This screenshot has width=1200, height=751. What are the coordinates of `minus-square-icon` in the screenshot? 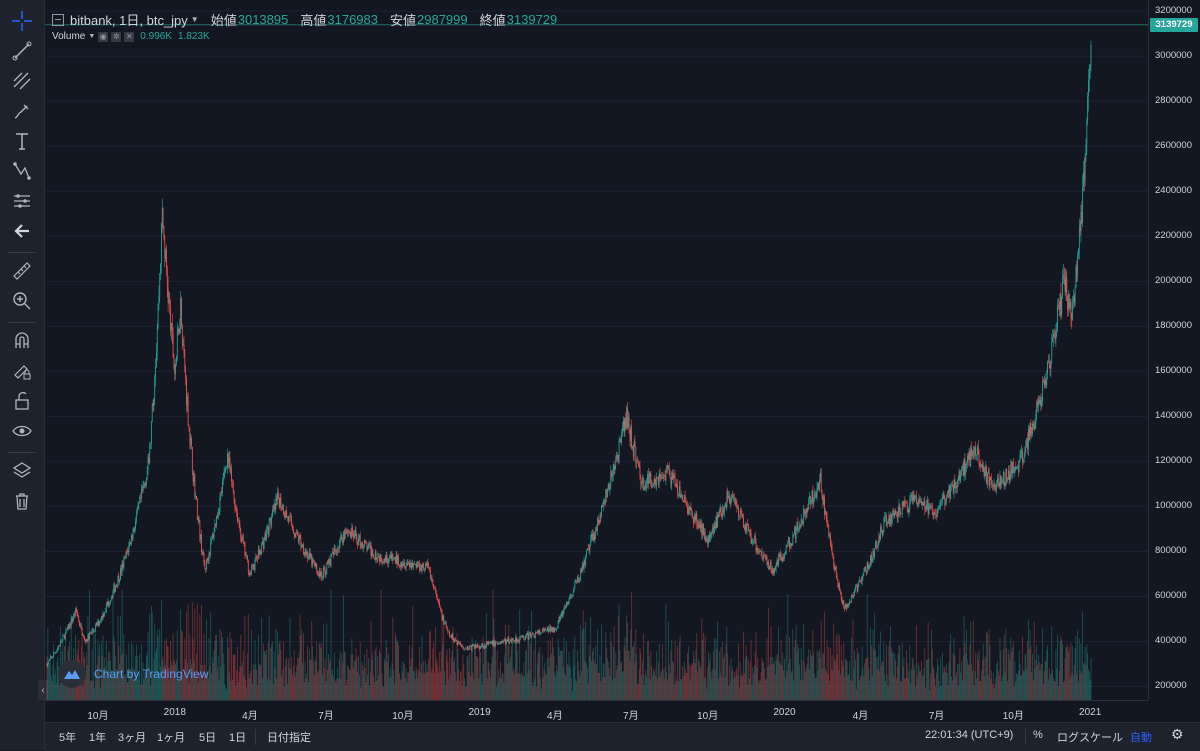 It's located at (58, 19).